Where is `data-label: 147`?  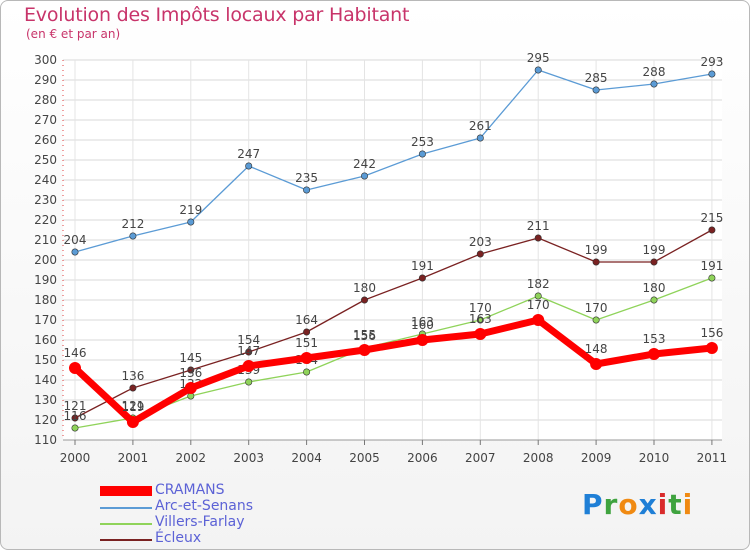 data-label: 147 is located at coordinates (248, 351).